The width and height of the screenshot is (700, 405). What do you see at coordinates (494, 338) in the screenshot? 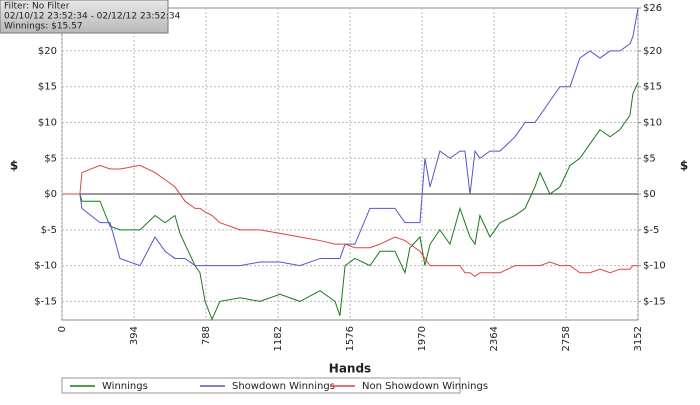
I see `x-tick-label: 2364` at bounding box center [494, 338].